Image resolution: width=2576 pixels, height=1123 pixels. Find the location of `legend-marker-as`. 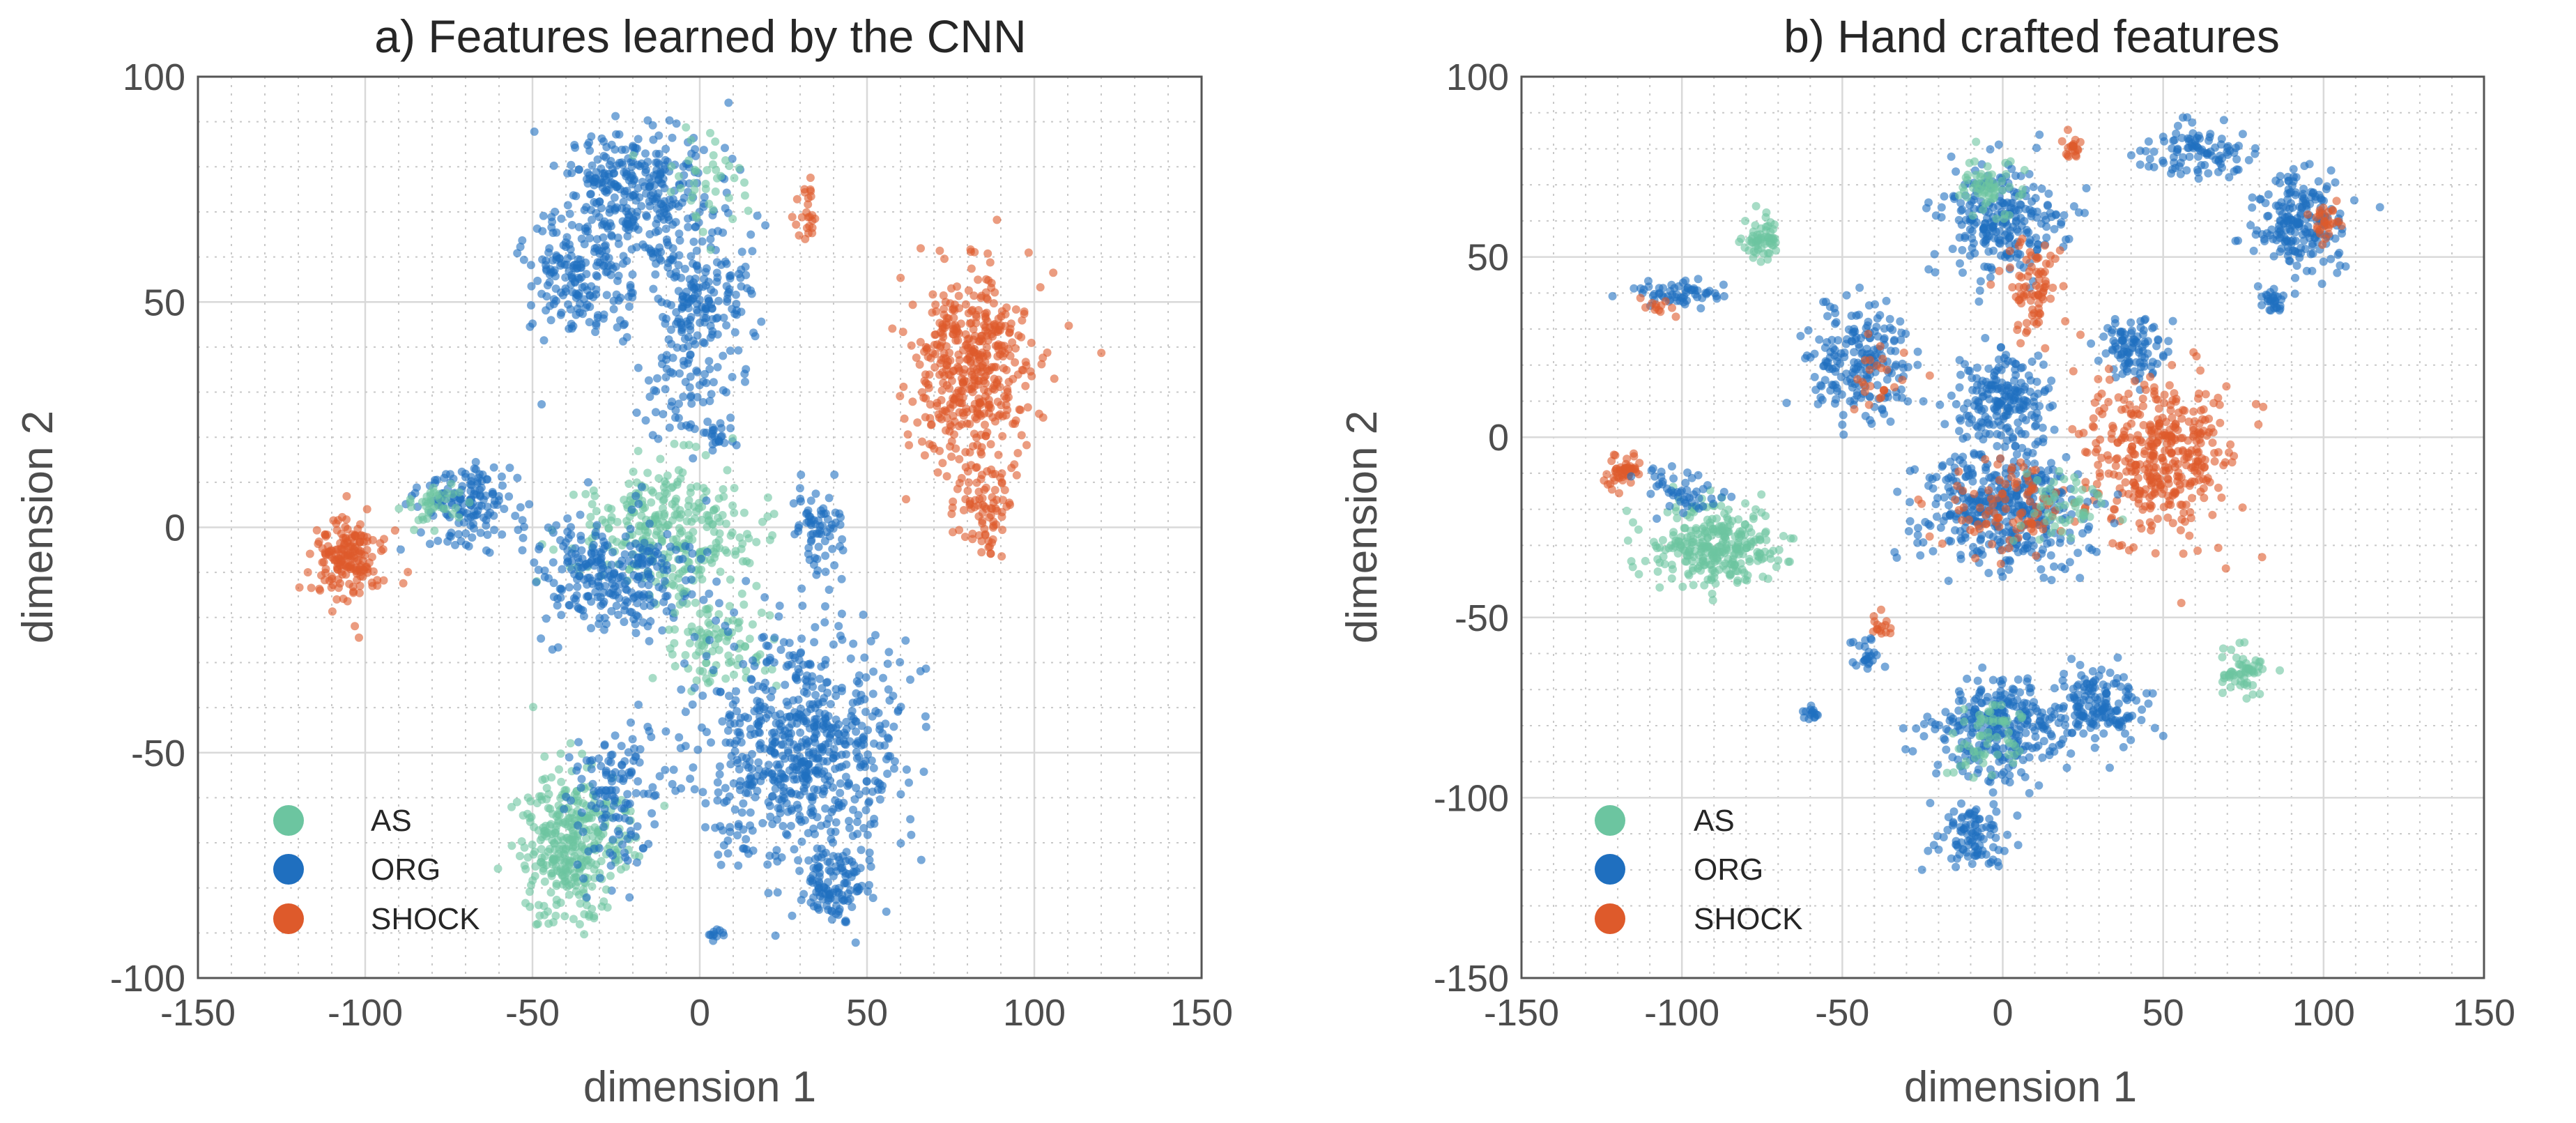

legend-marker-as is located at coordinates (288, 820).